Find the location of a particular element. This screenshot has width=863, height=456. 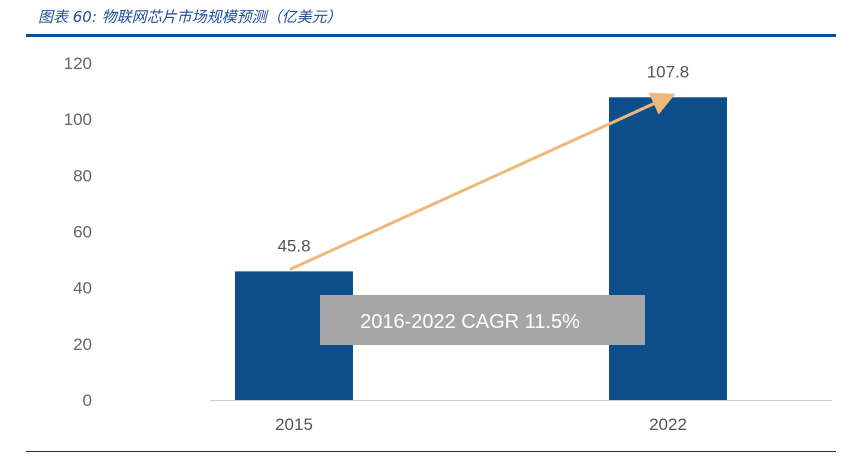

y-tick-label: 100 is located at coordinates (78, 119).